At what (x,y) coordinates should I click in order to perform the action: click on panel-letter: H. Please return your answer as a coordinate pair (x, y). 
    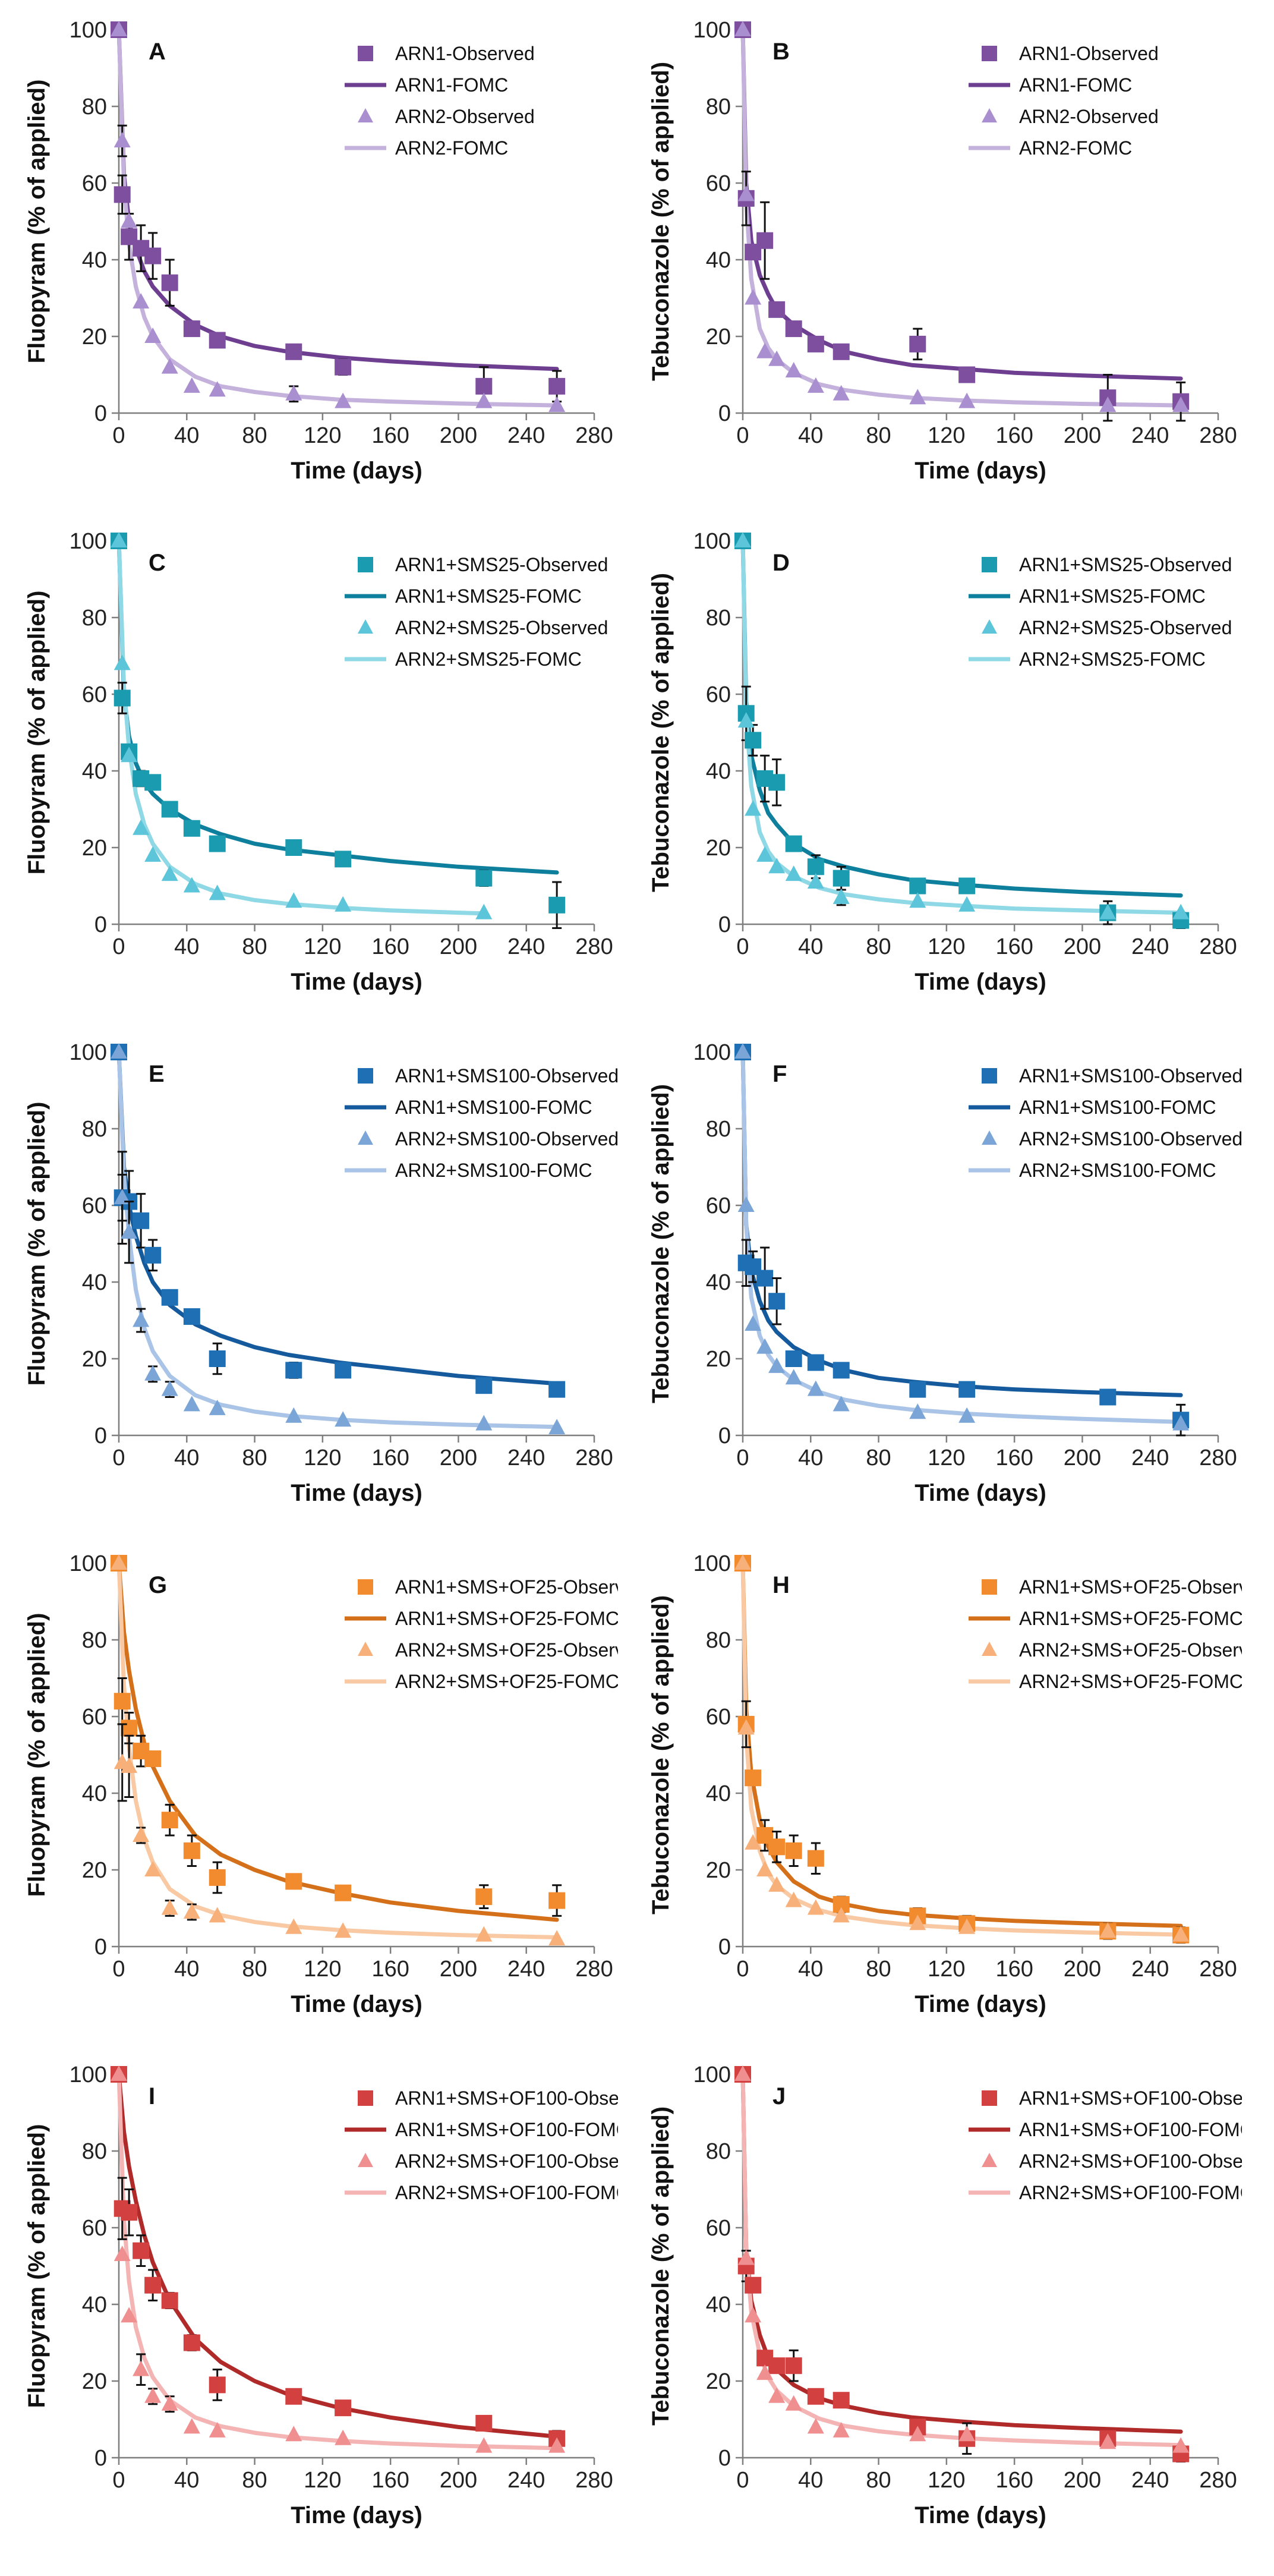
    Looking at the image, I should click on (781, 1585).